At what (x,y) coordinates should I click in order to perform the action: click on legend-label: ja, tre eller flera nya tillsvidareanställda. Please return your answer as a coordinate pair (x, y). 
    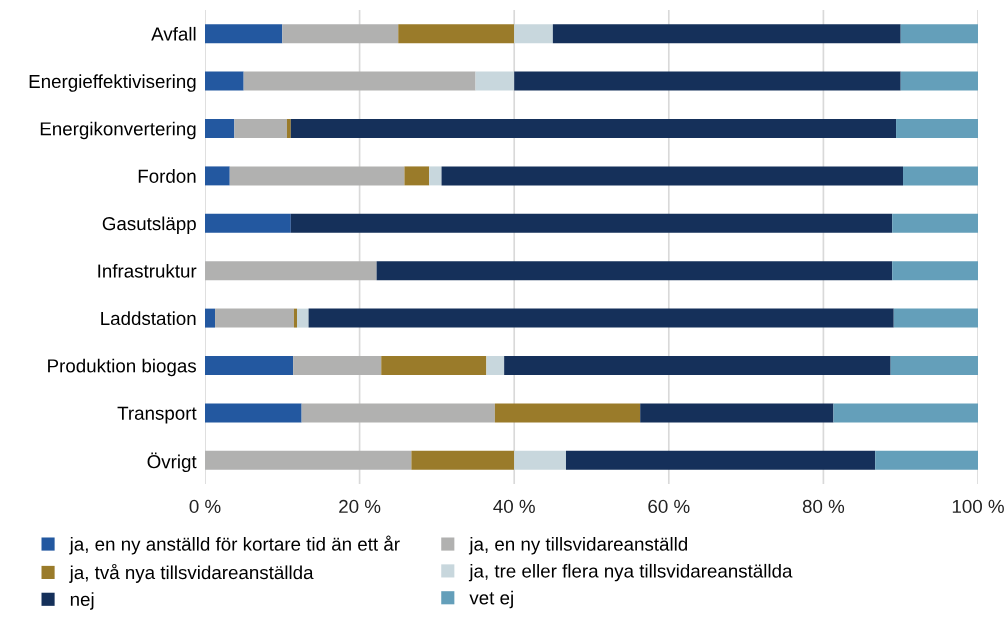
    Looking at the image, I should click on (630, 572).